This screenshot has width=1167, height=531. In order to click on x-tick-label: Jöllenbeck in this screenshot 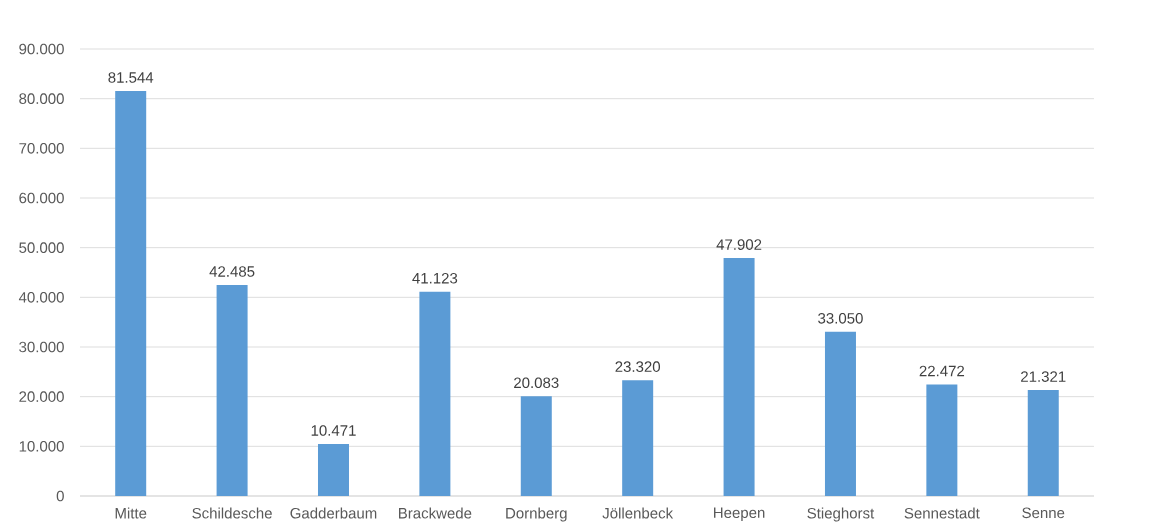, I will do `click(638, 513)`.